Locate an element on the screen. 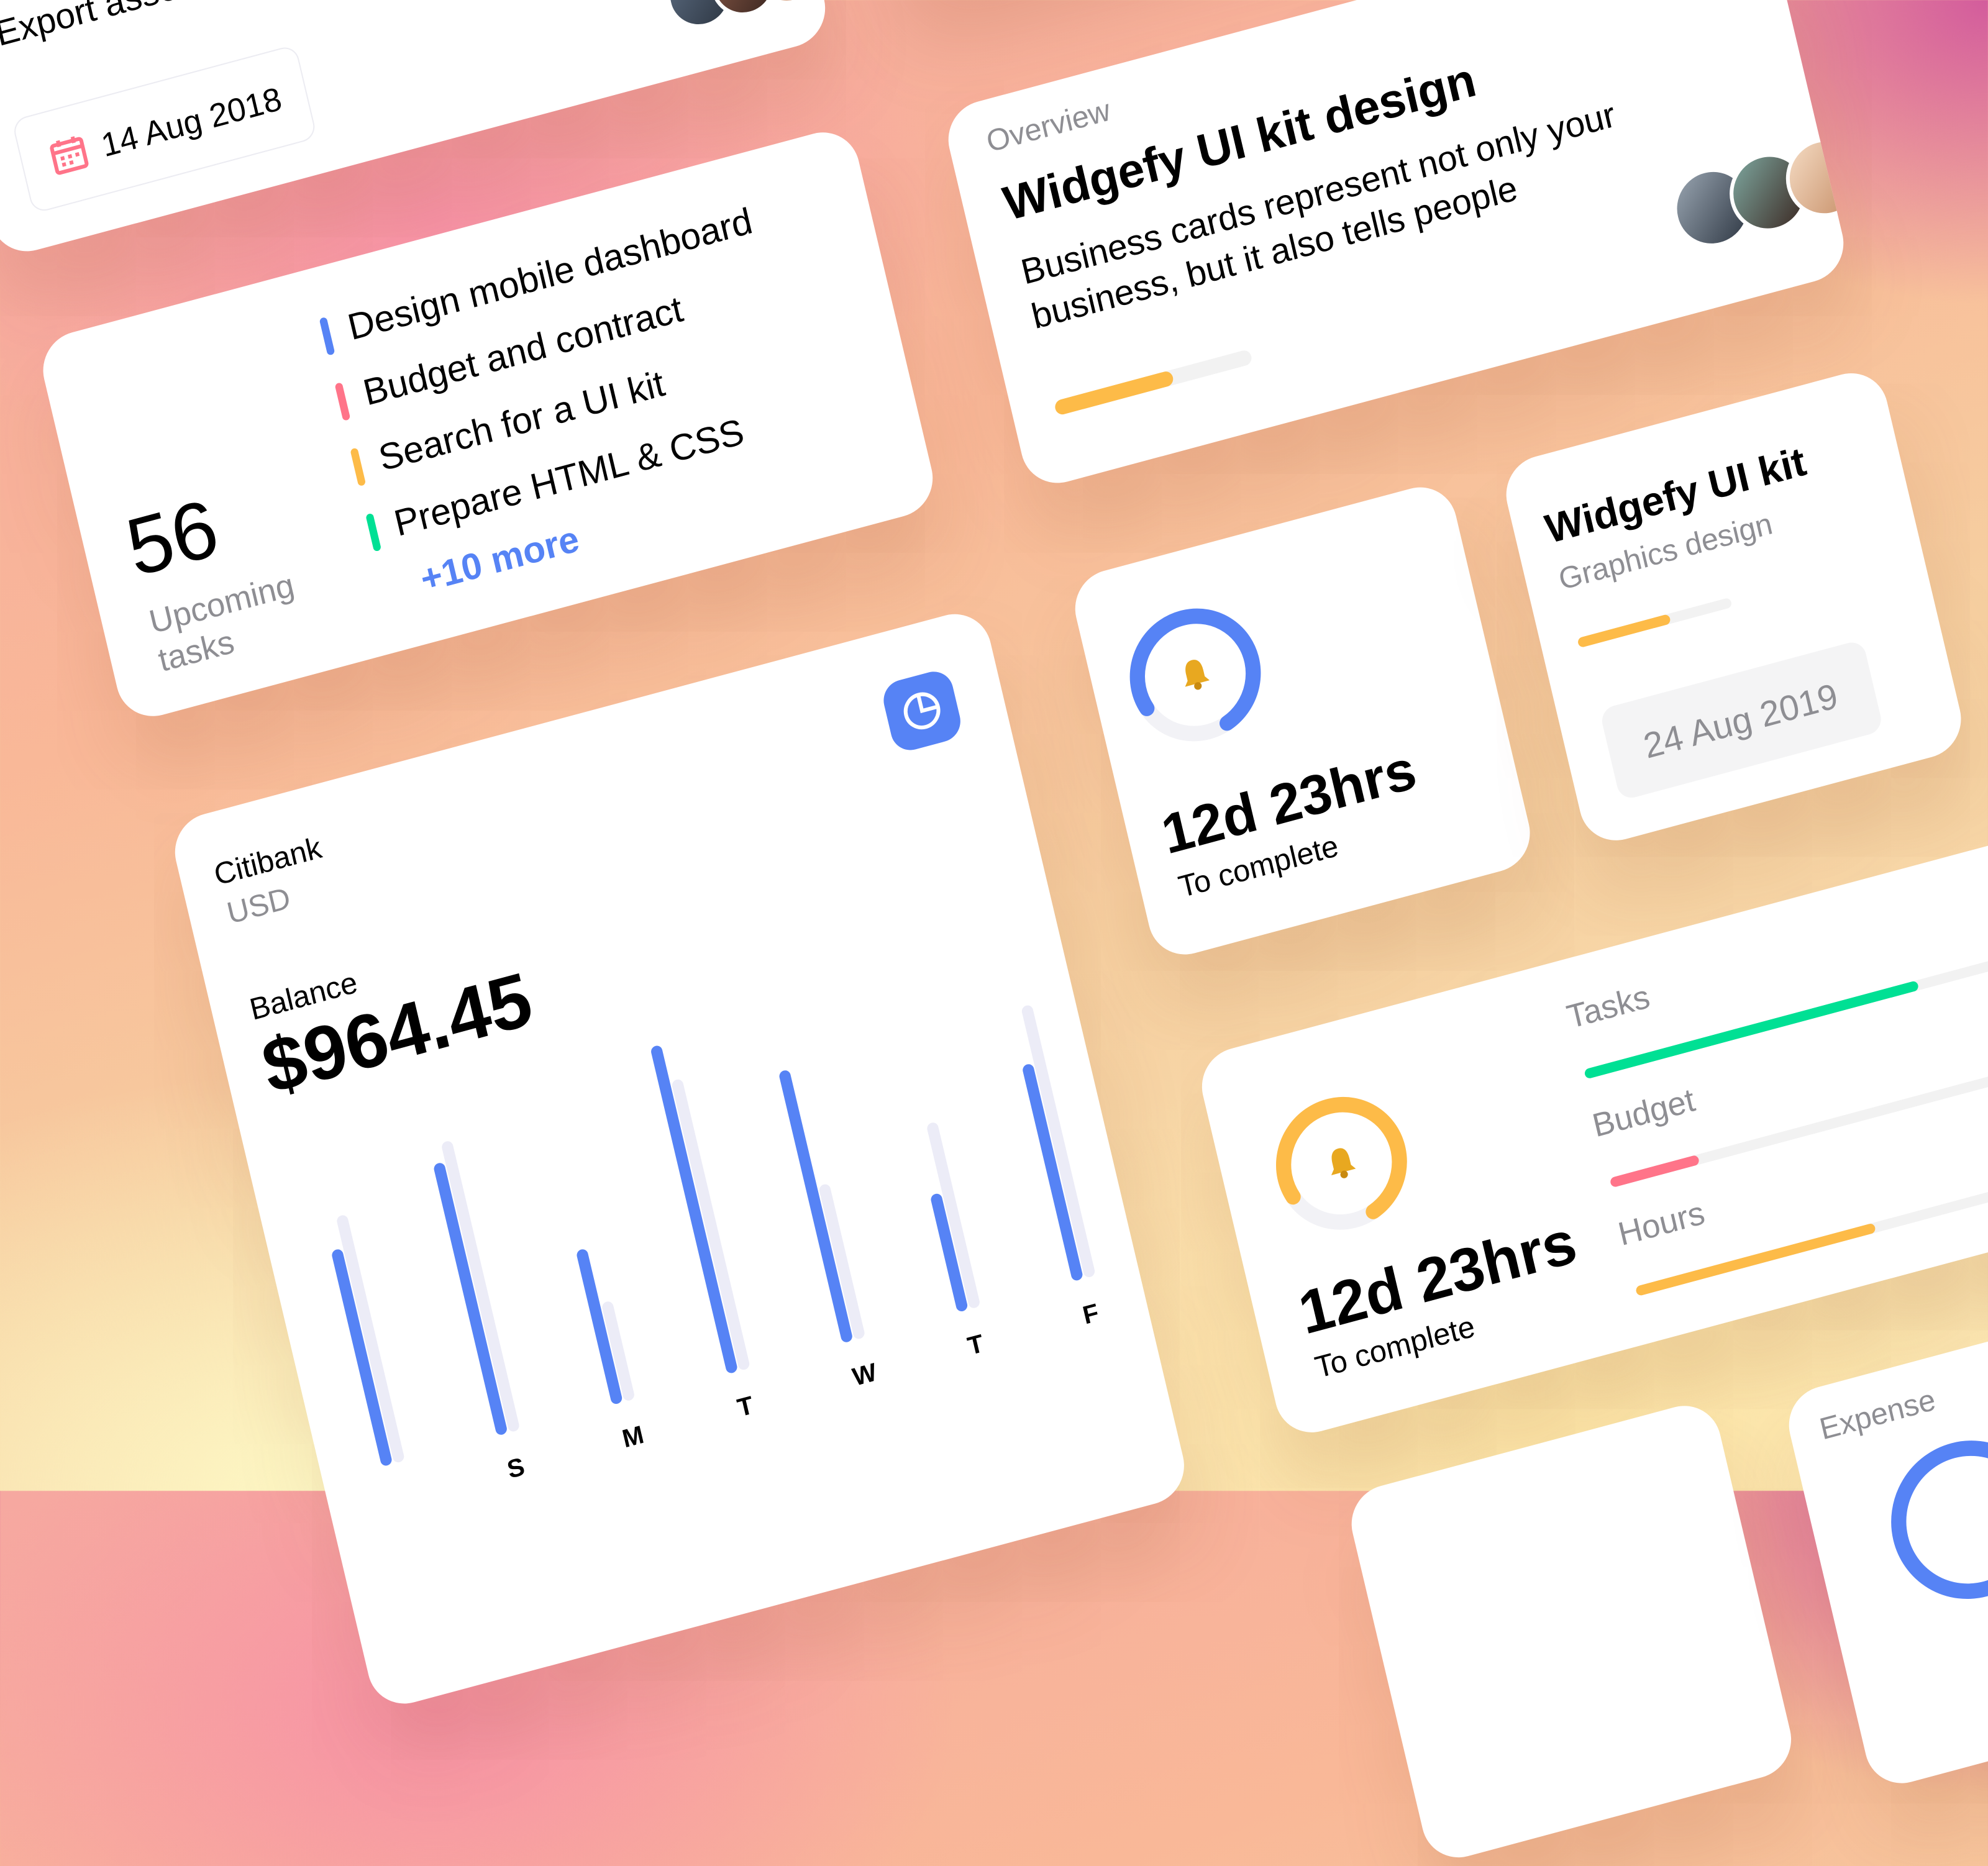 This screenshot has height=1866, width=1988. progress-row-fill is located at coordinates (1655, 1171).